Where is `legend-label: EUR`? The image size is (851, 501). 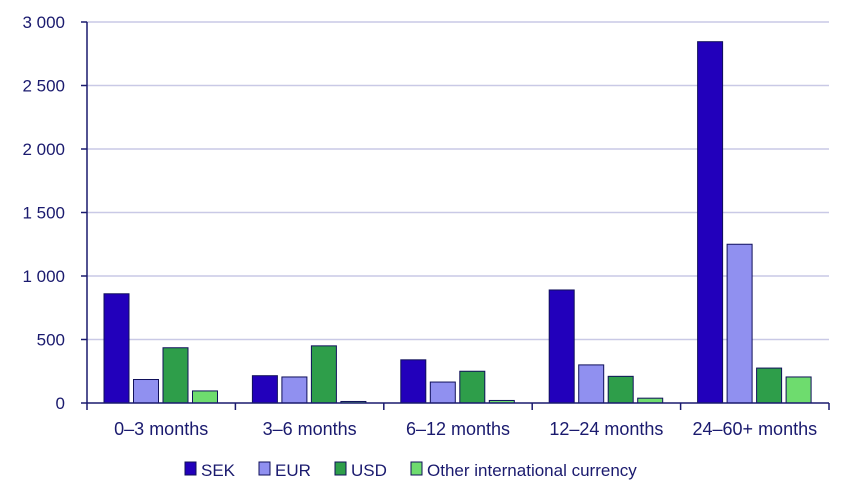
legend-label: EUR is located at coordinates (293, 470).